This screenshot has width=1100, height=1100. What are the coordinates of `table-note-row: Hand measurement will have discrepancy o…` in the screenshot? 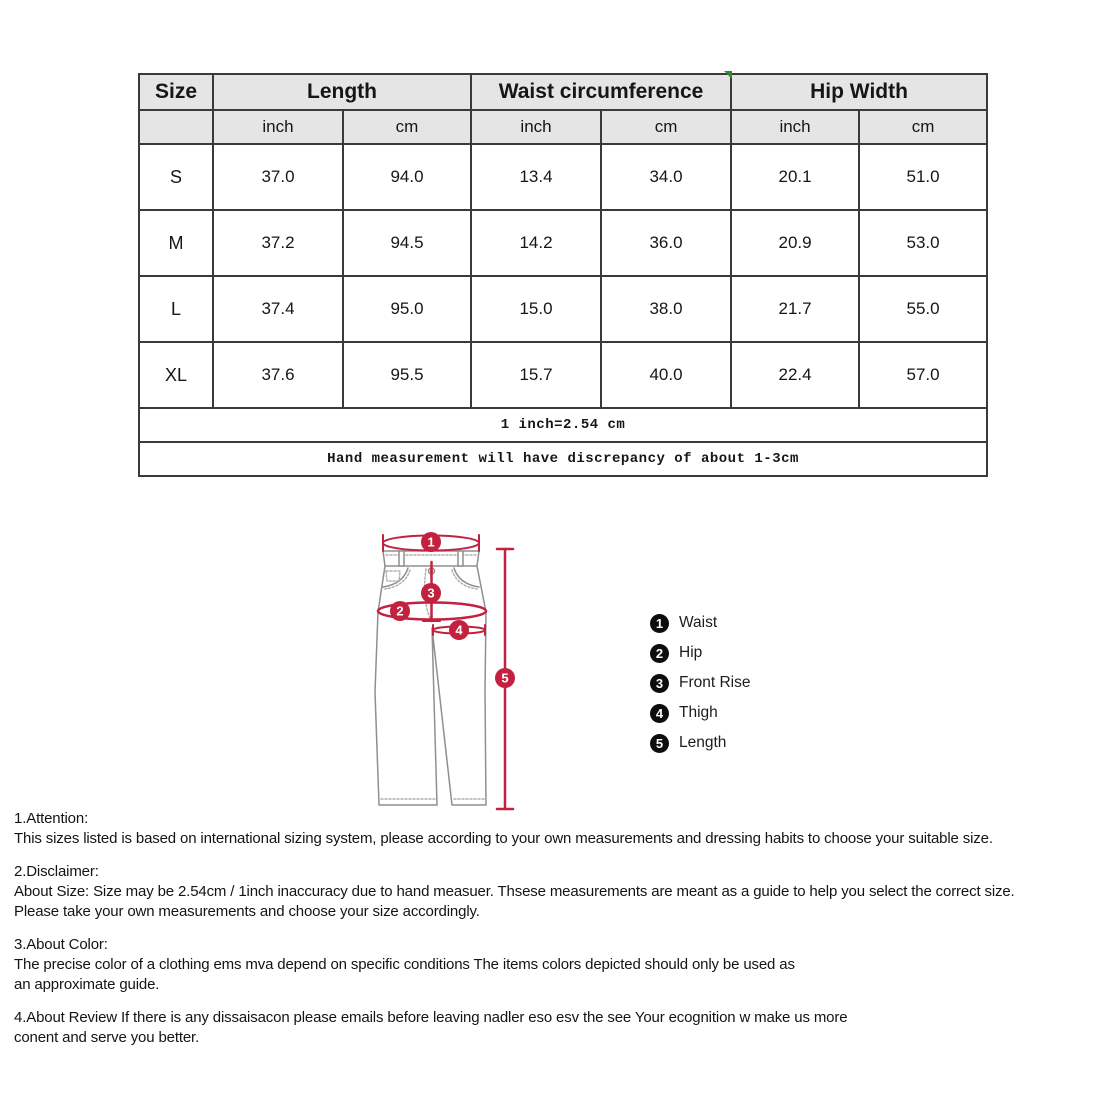 It's located at (563, 459).